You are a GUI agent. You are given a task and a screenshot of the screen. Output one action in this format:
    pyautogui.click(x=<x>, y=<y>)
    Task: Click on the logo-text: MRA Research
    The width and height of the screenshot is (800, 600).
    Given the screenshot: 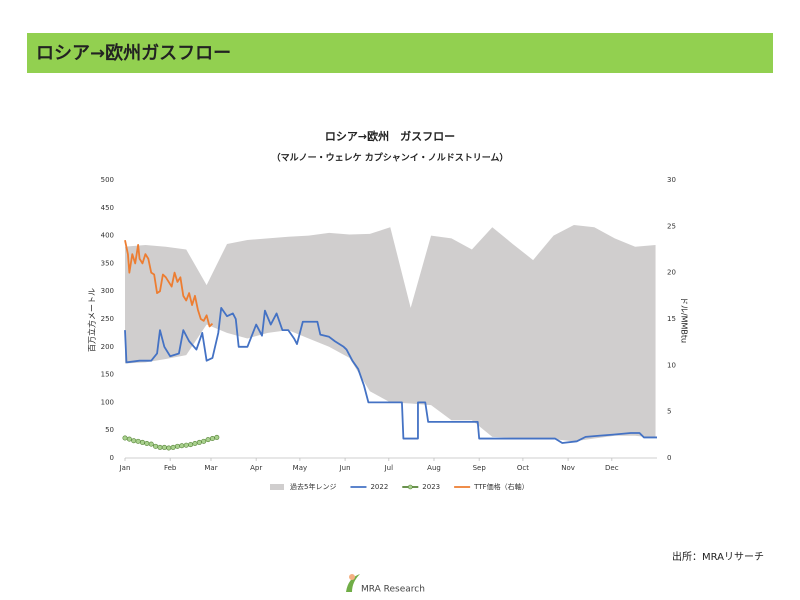 What is the action you would take?
    pyautogui.click(x=393, y=590)
    